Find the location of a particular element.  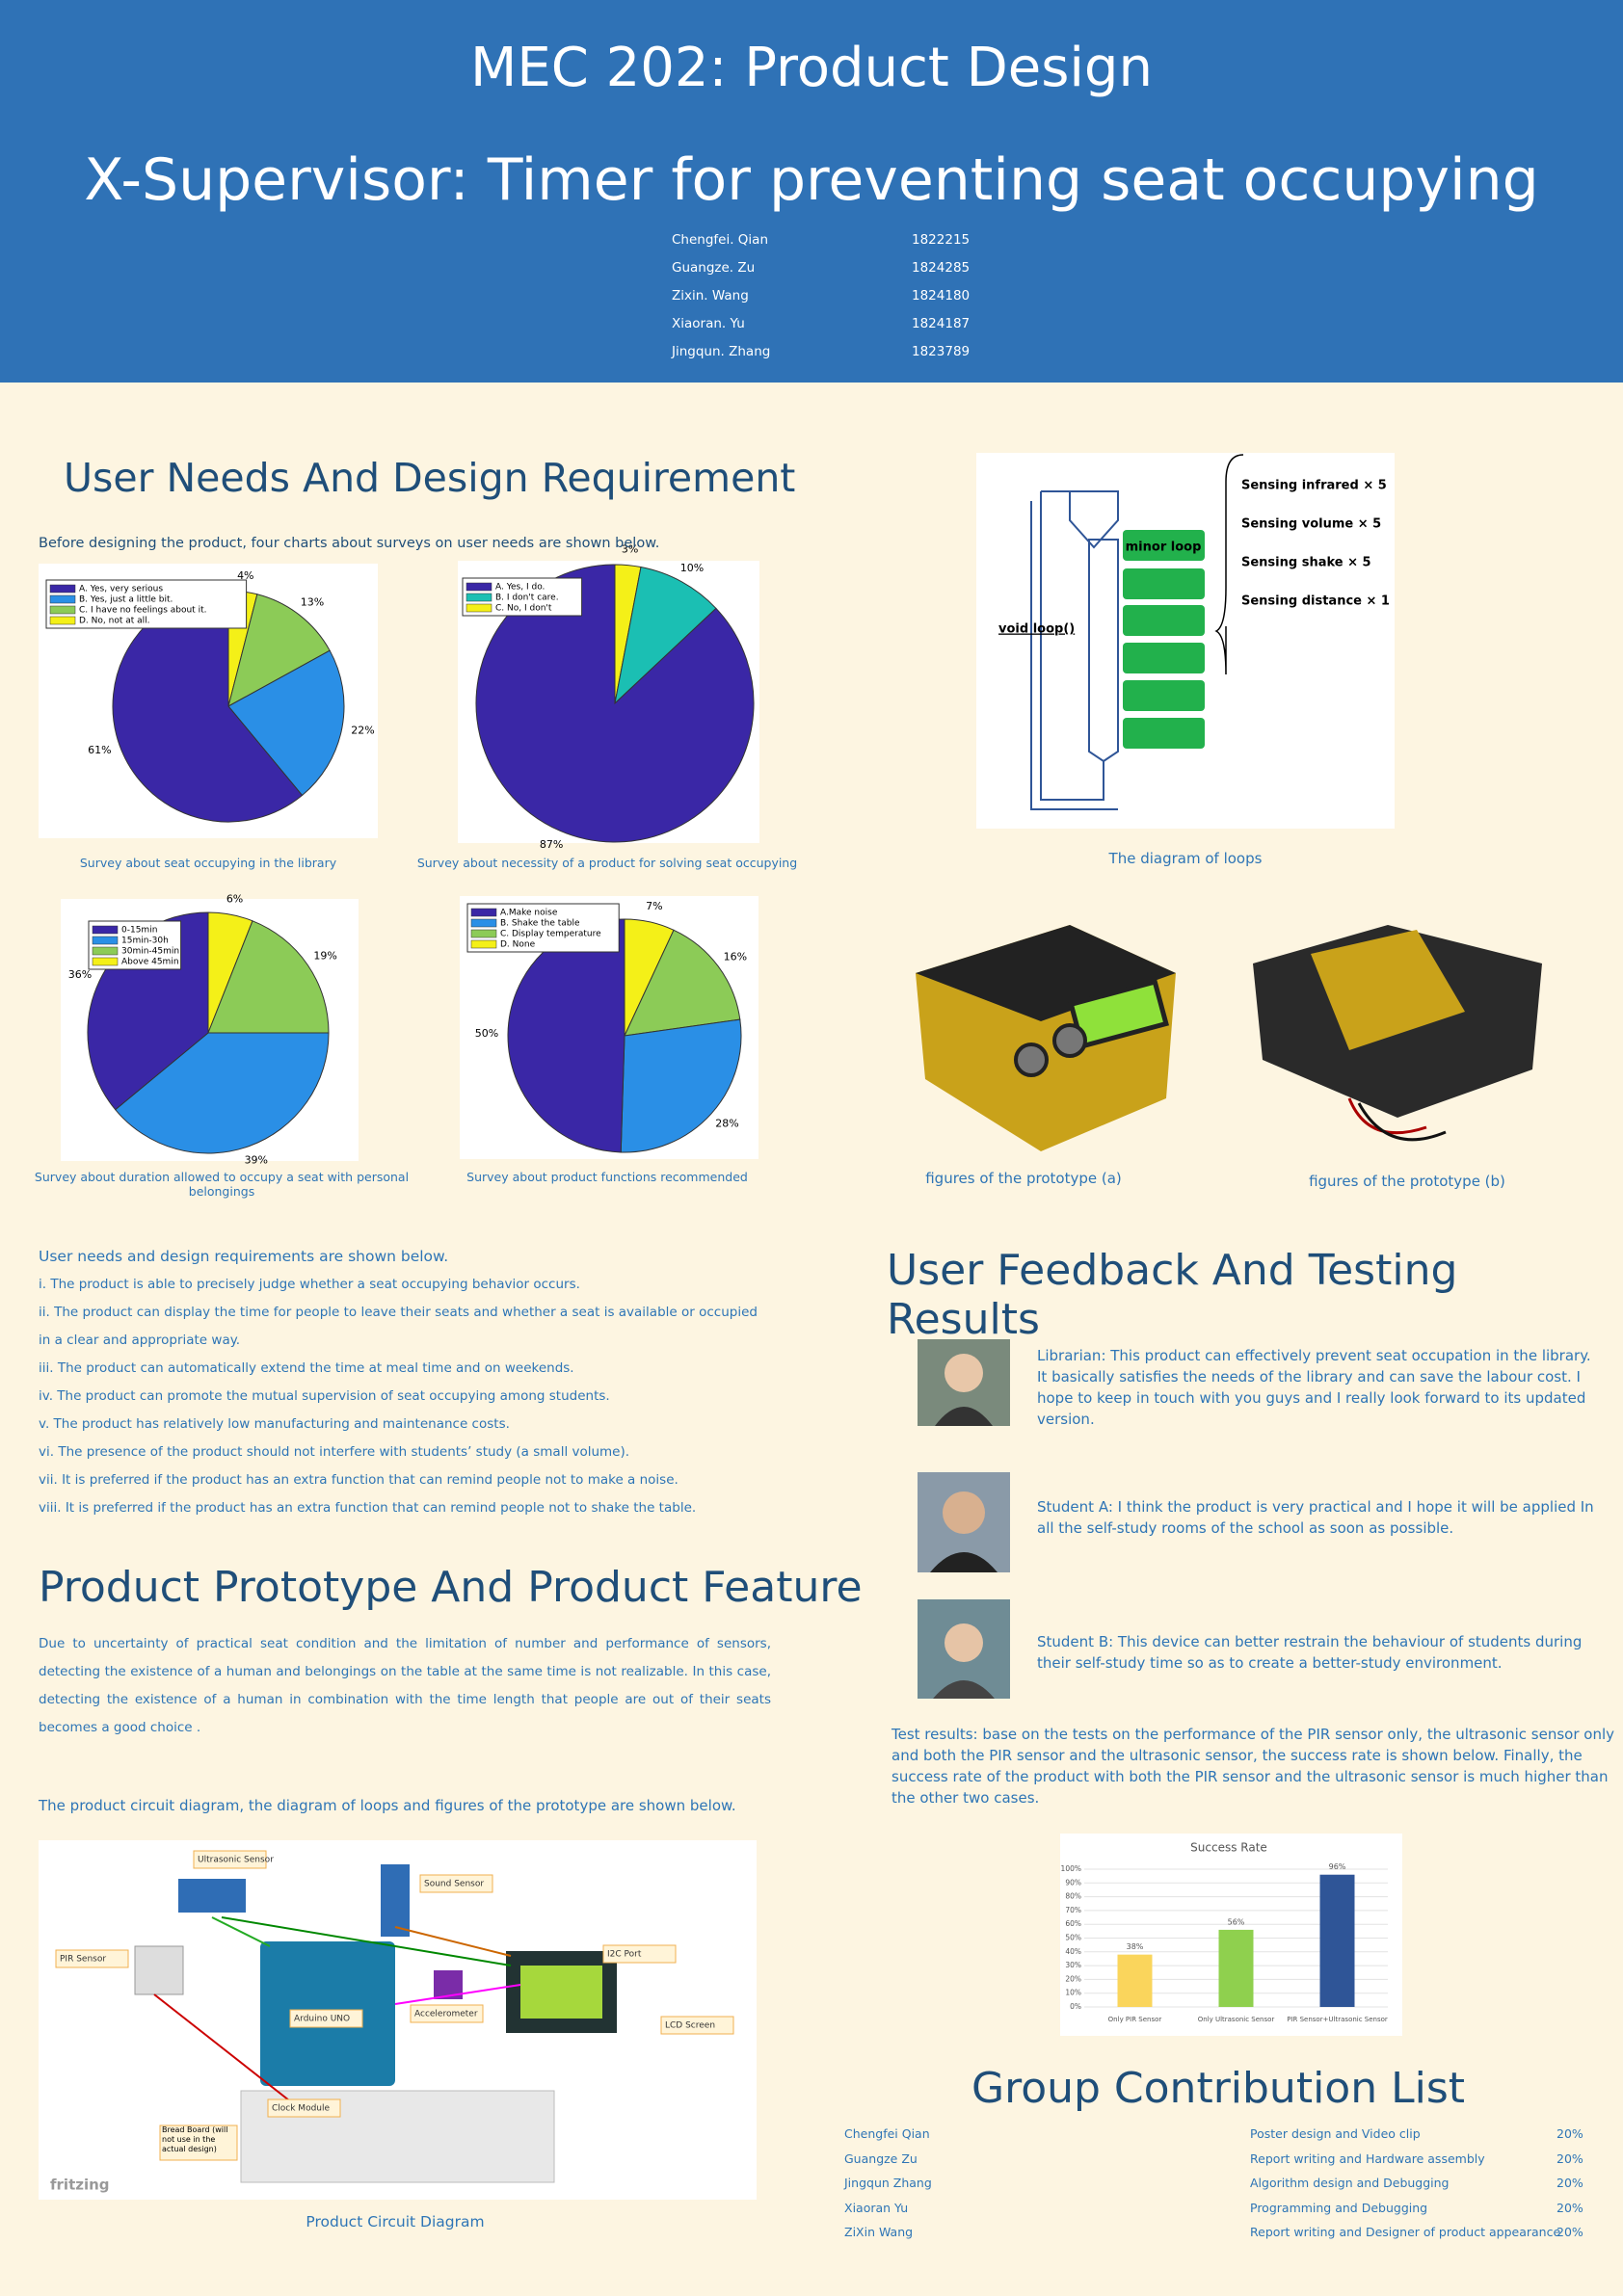

legend-label: C. No, I don't is located at coordinates (523, 609).